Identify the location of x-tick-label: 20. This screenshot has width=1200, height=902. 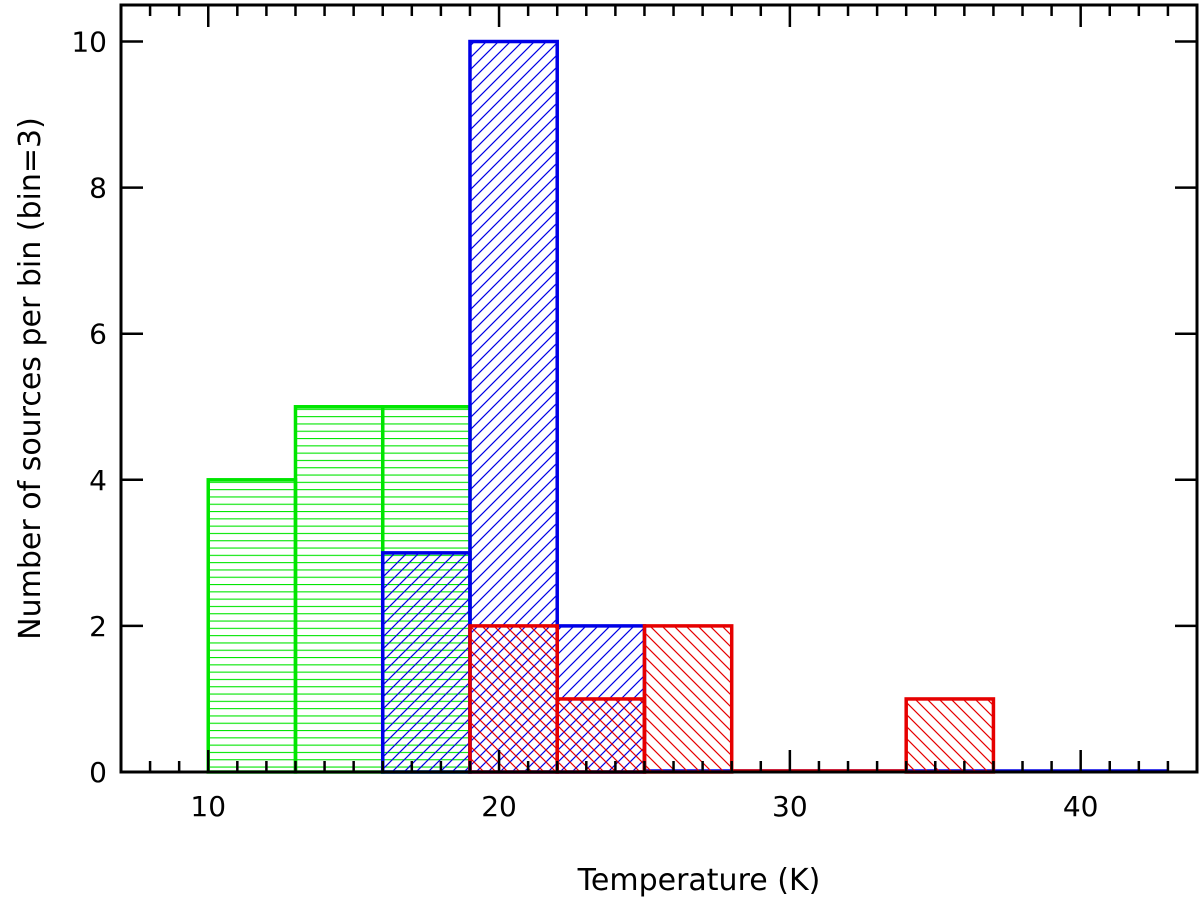
(499, 806).